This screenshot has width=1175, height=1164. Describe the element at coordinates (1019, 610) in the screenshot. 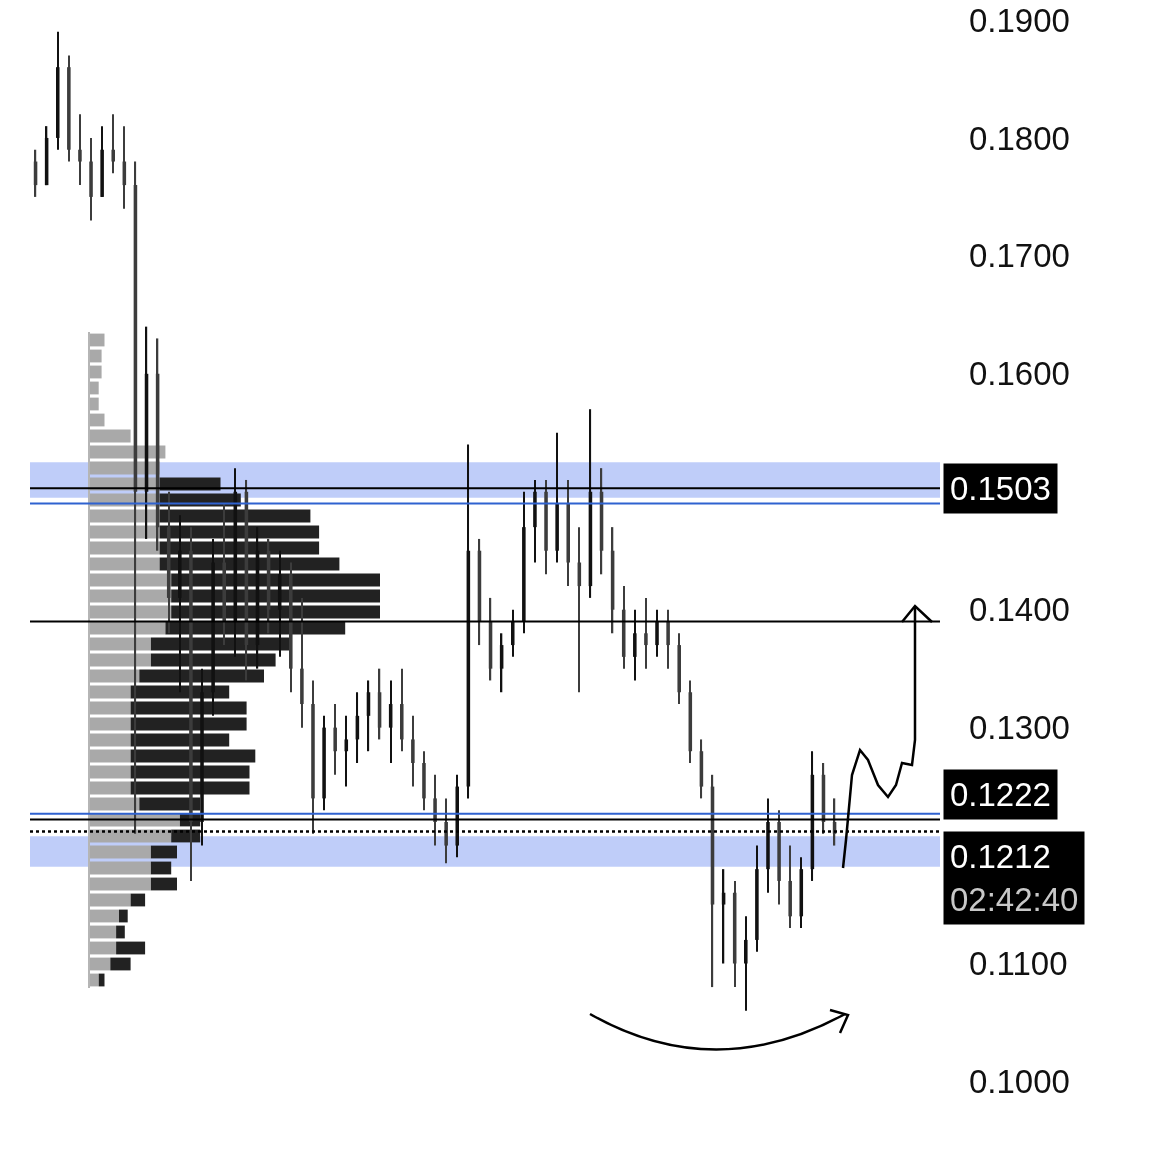

I see `y-tick-label: 0.1400` at that location.